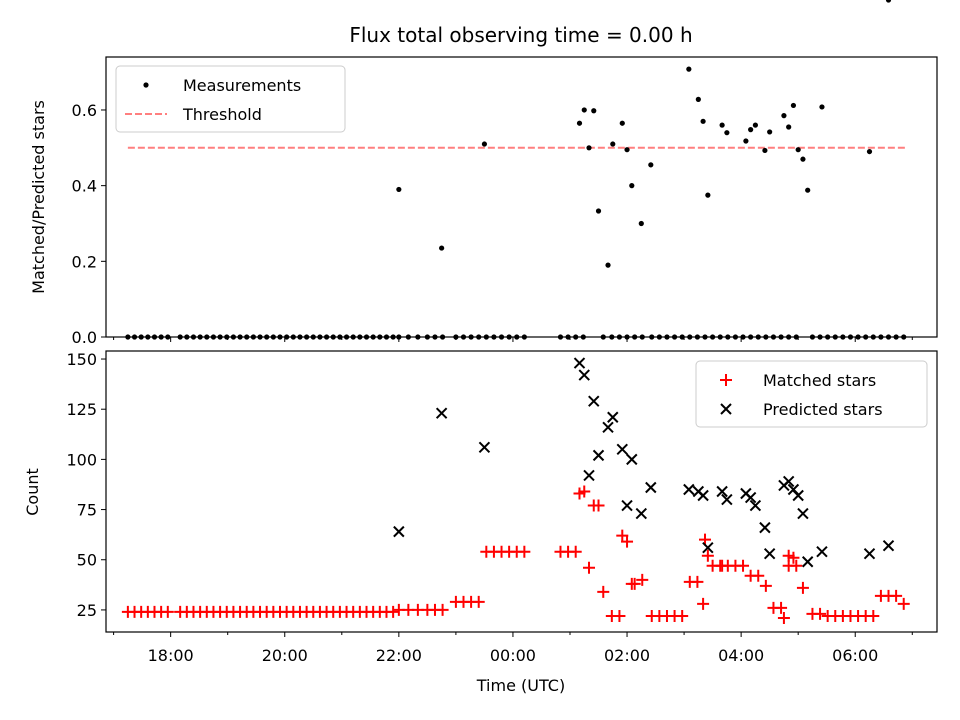 The width and height of the screenshot is (960, 720). I want to click on x-axis-label: Time (UTC), so click(520, 685).